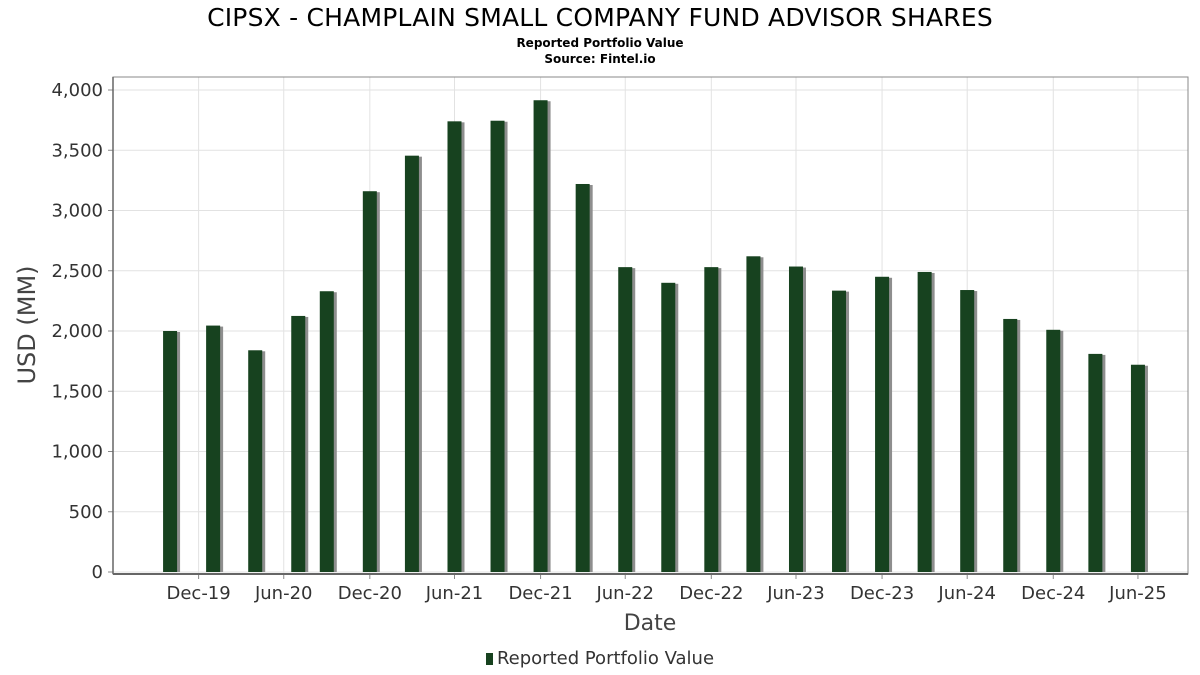 The image size is (1200, 675). I want to click on y-tick-label: 2,500, so click(77, 271).